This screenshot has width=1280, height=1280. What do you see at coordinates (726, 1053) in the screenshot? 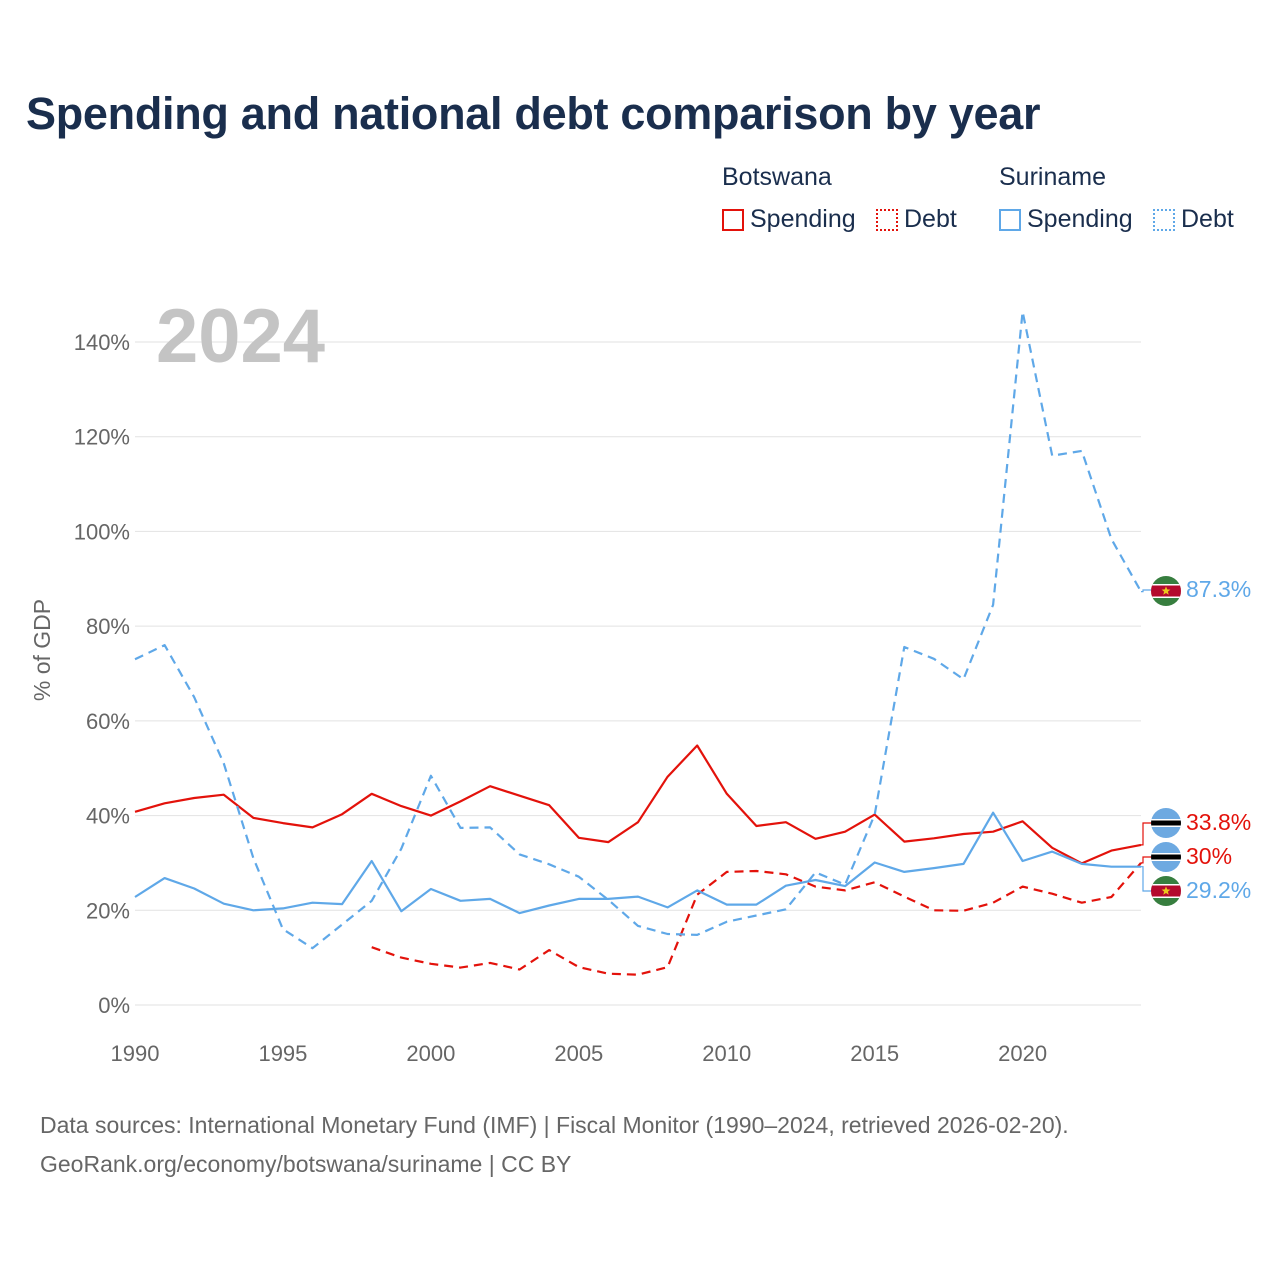
I see `x-tick-label: 2010` at bounding box center [726, 1053].